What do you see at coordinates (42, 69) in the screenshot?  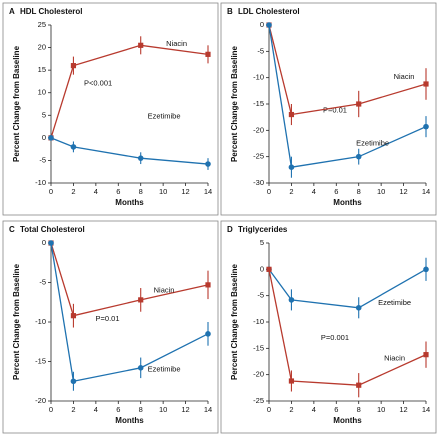 I see `y-tick-label: 15` at bounding box center [42, 69].